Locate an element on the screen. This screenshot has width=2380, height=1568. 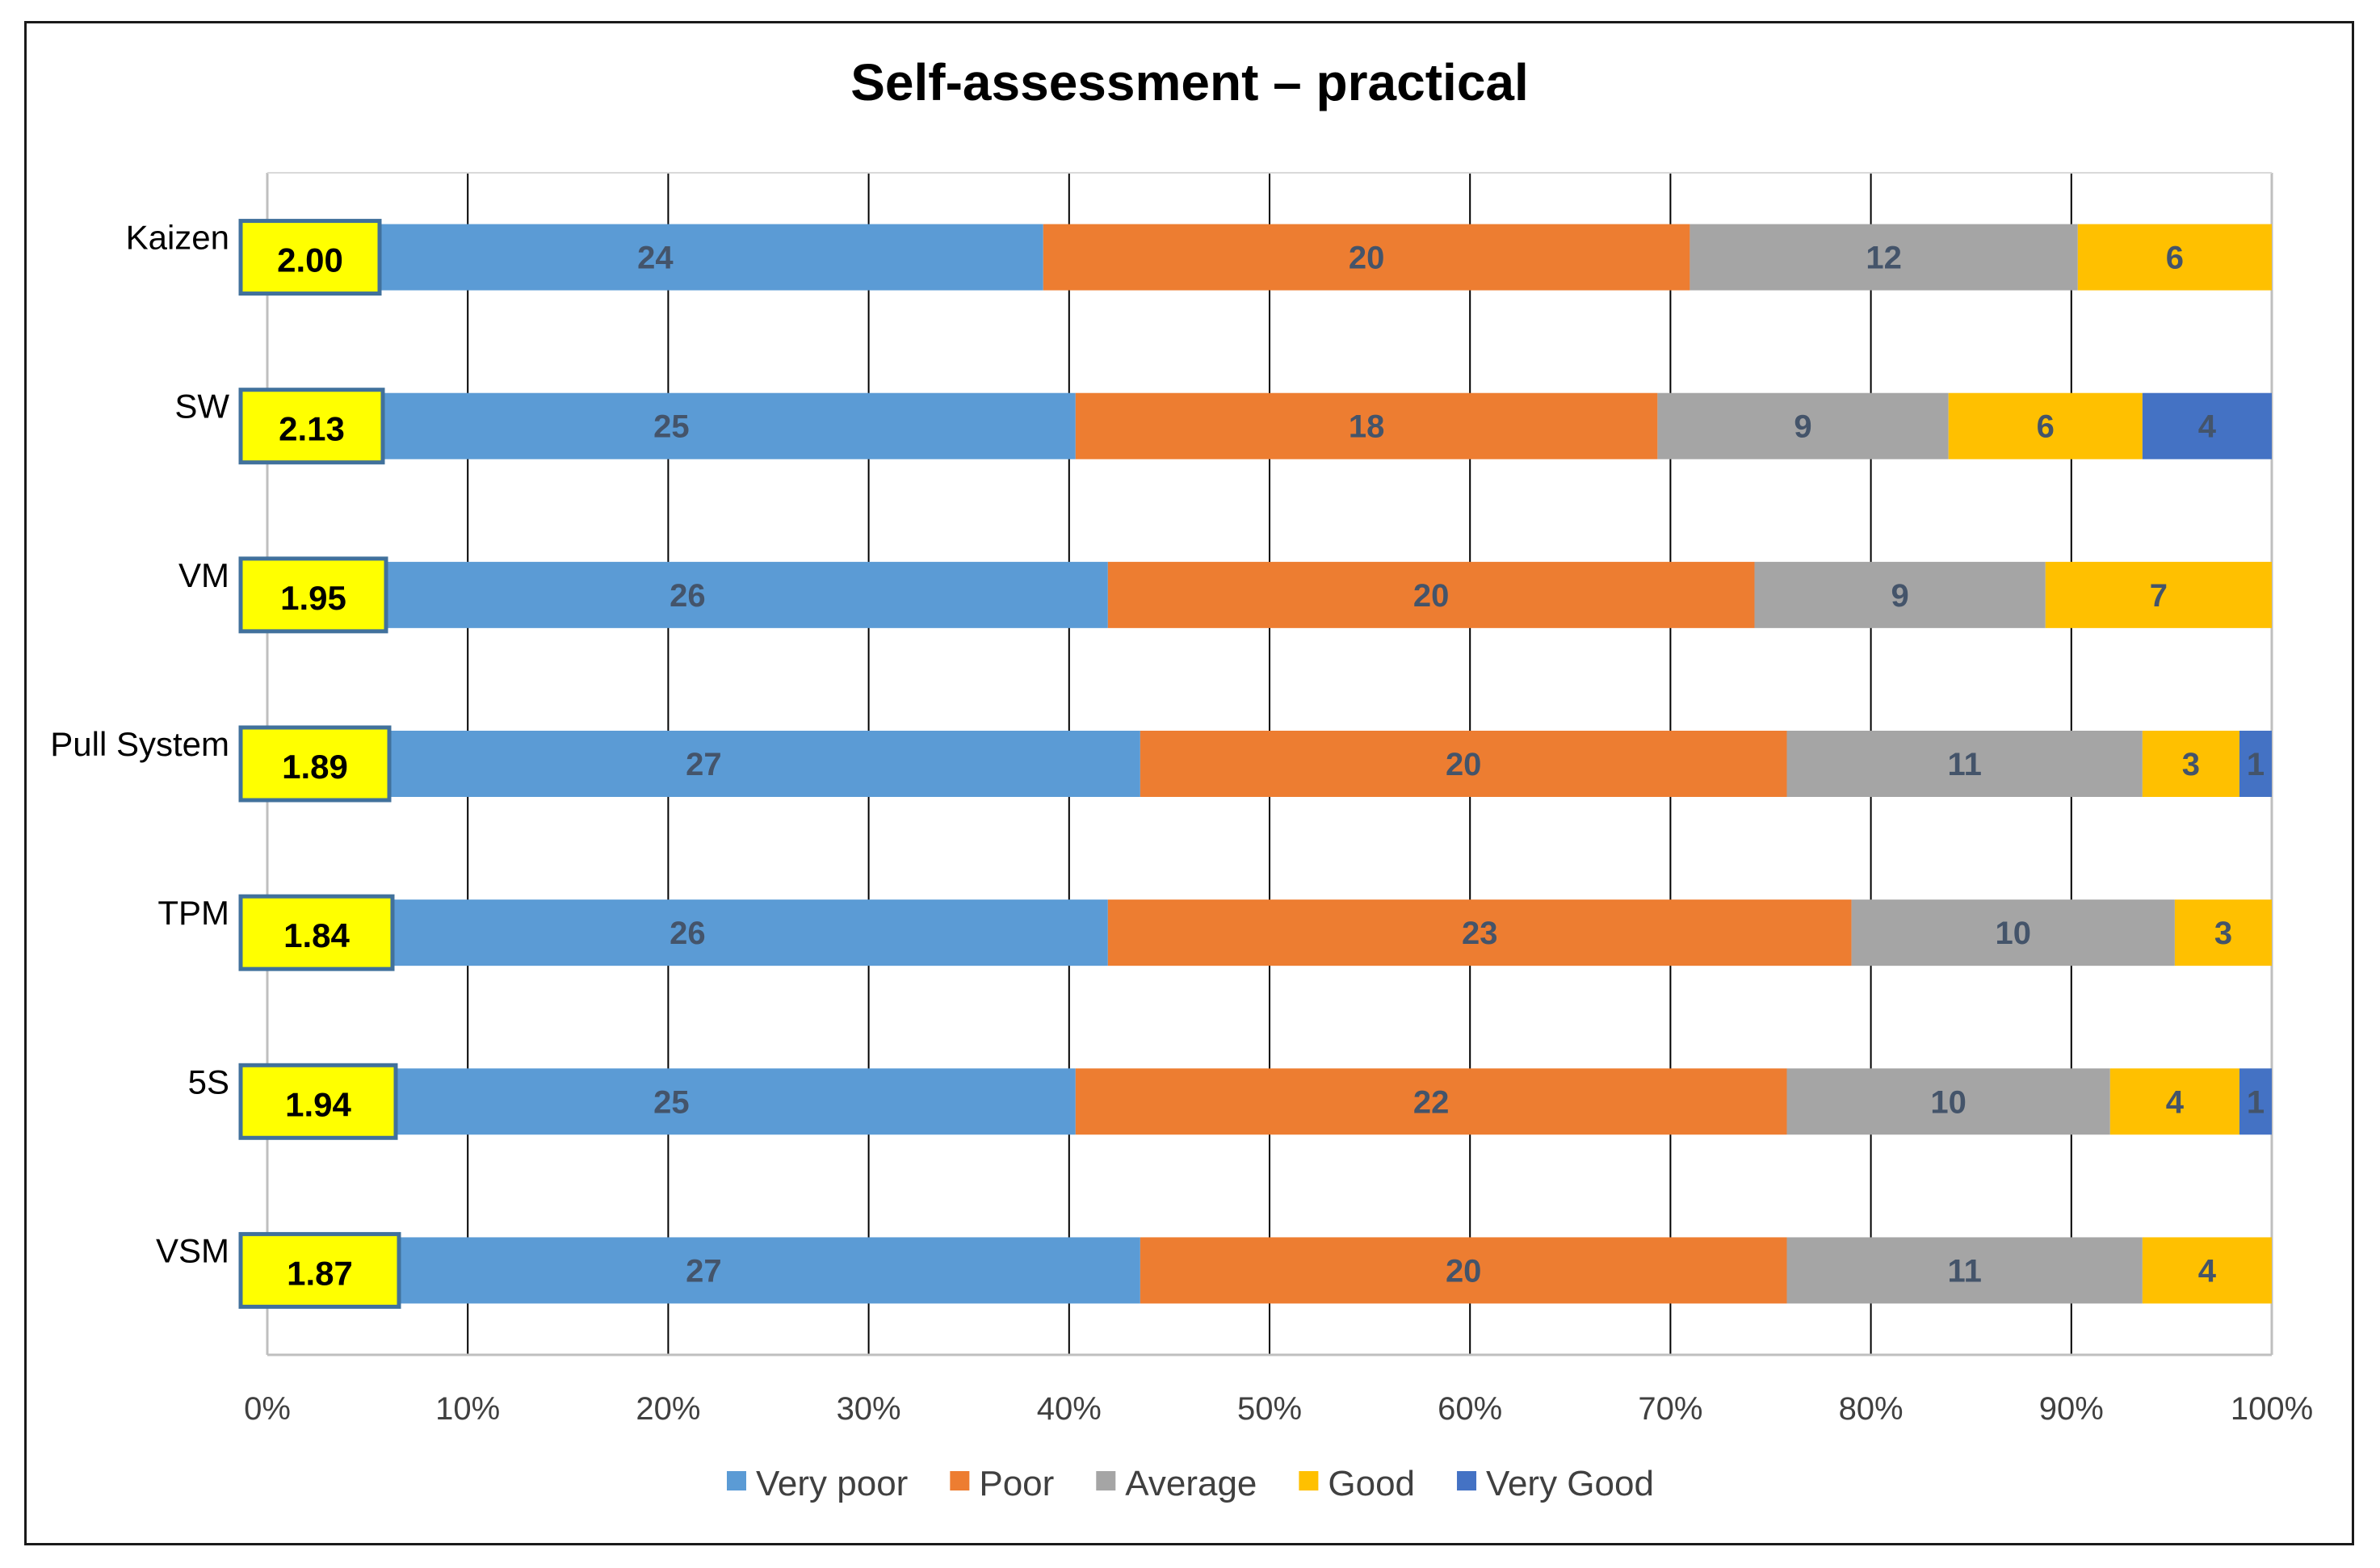
data-label-pull-system-very-poor: 27 is located at coordinates (704, 764).